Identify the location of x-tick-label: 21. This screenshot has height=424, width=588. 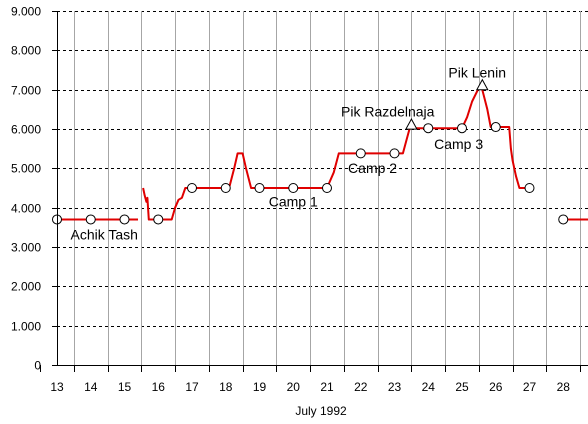
(327, 387).